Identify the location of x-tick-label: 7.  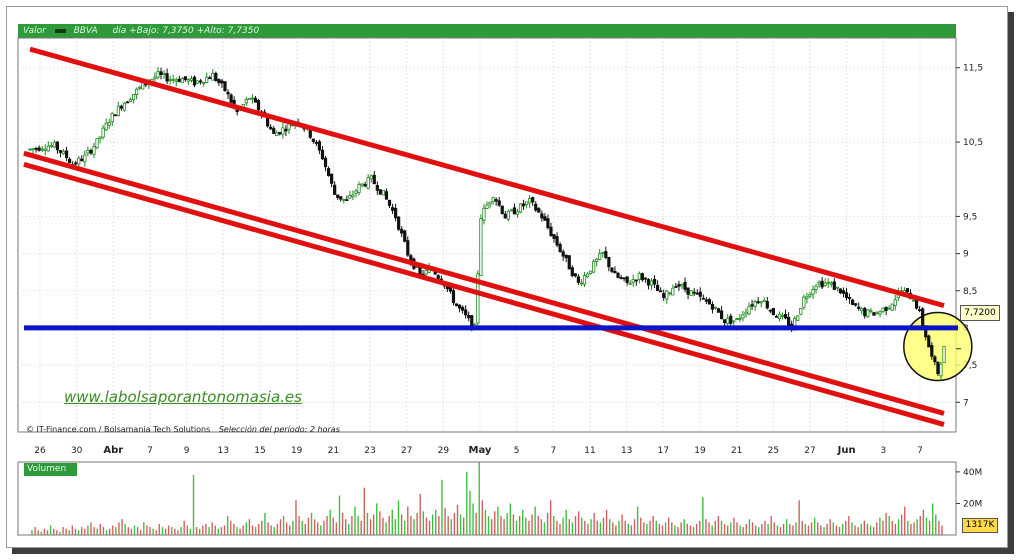
(920, 451).